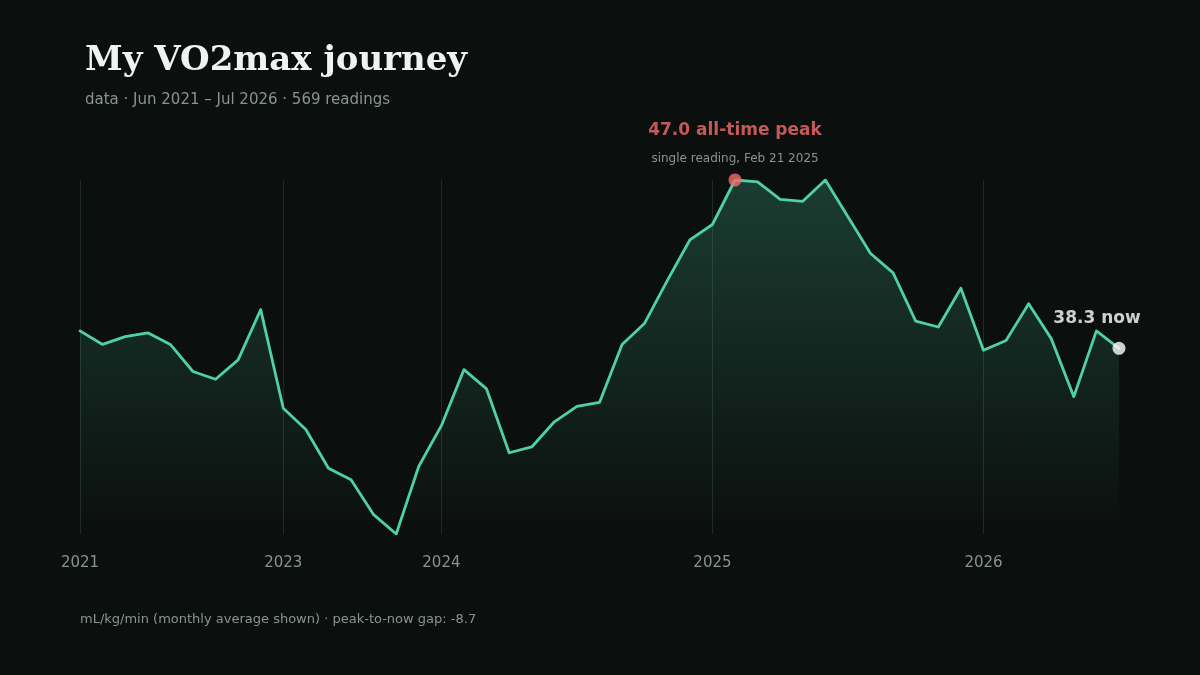 Image resolution: width=1200 pixels, height=675 pixels. Describe the element at coordinates (1097, 317) in the screenshot. I see `data-label: 38.3 now` at that location.